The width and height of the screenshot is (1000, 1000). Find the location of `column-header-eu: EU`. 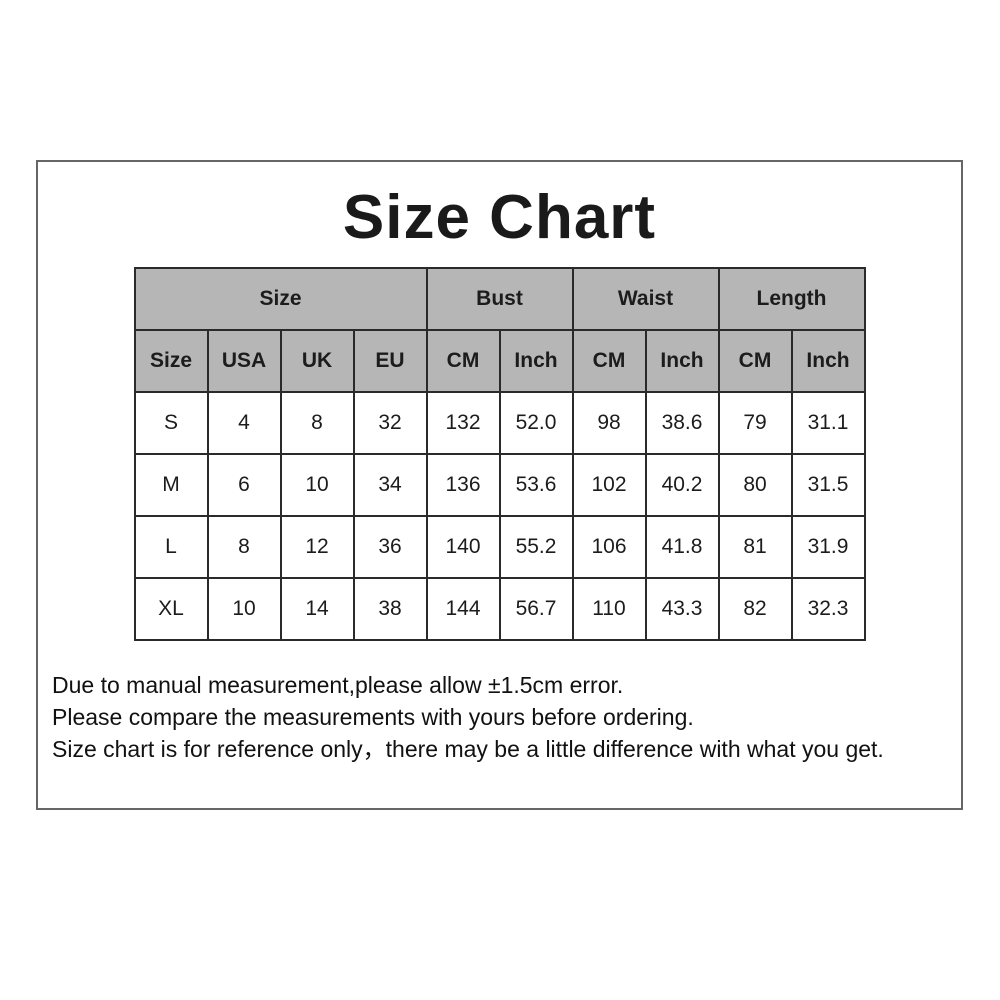

column-header-eu: EU is located at coordinates (390, 361).